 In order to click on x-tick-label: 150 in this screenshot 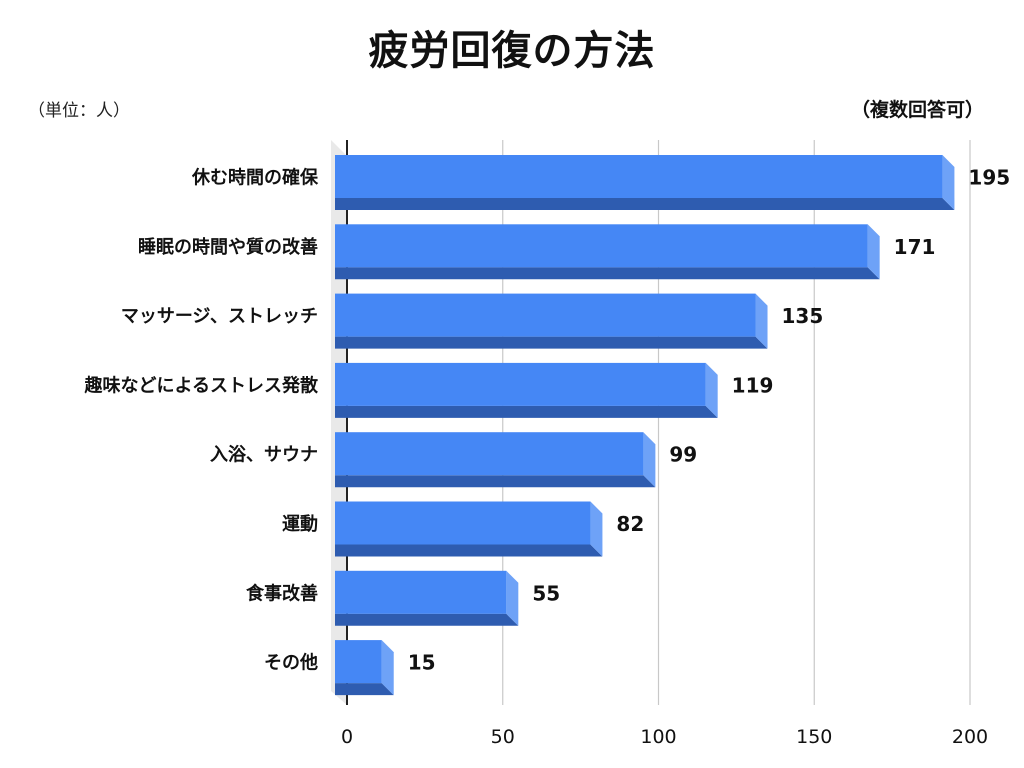, I will do `click(814, 737)`.